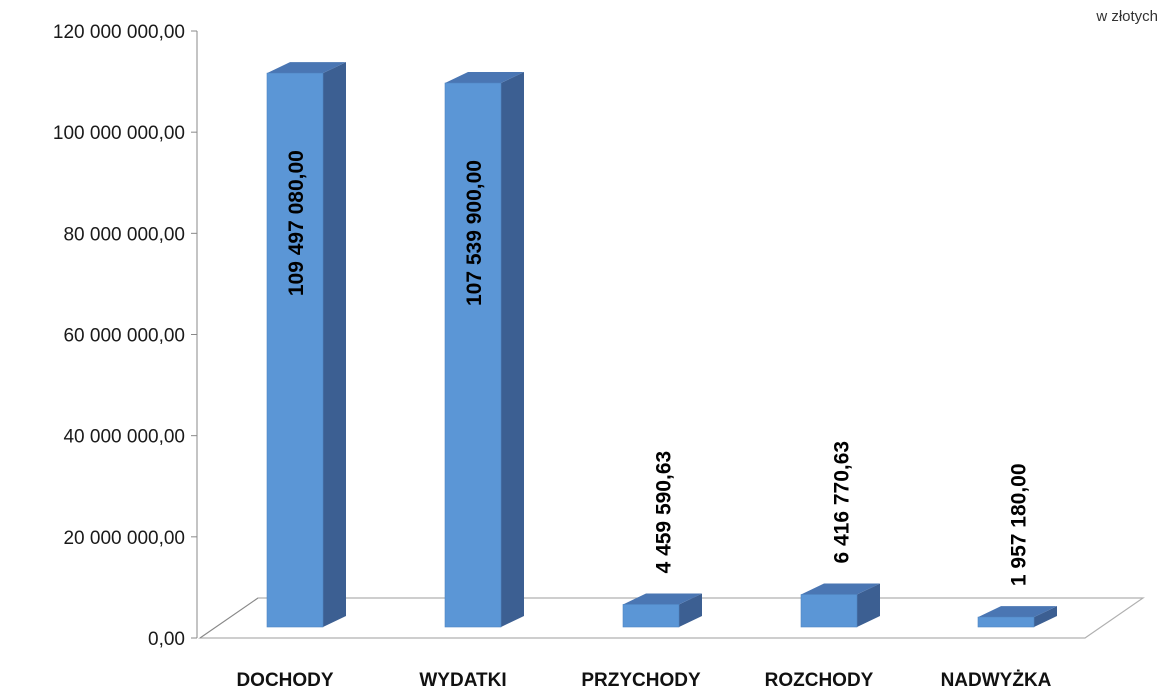 The height and width of the screenshot is (690, 1162). I want to click on x-tick-label: NADWYŻKA, so click(996, 680).